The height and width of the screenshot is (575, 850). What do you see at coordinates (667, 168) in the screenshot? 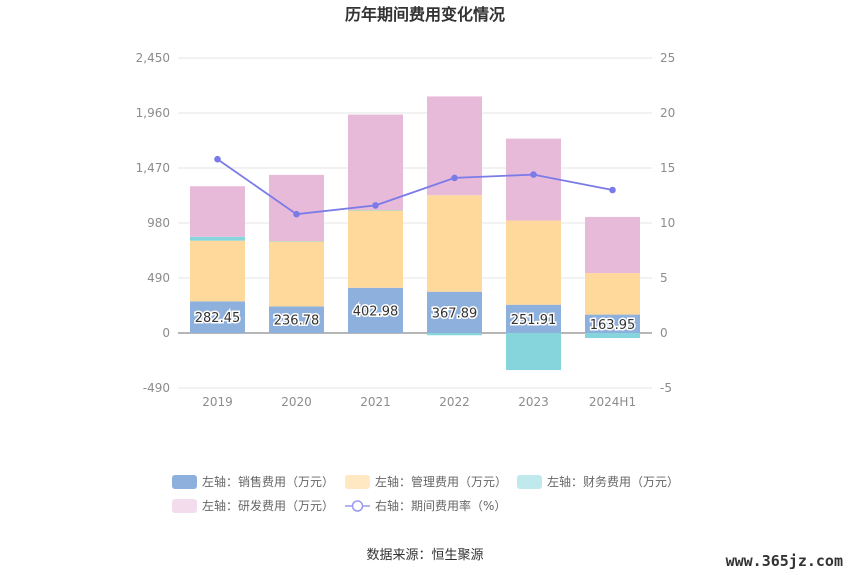
I see `right-tick-label: 15` at bounding box center [667, 168].